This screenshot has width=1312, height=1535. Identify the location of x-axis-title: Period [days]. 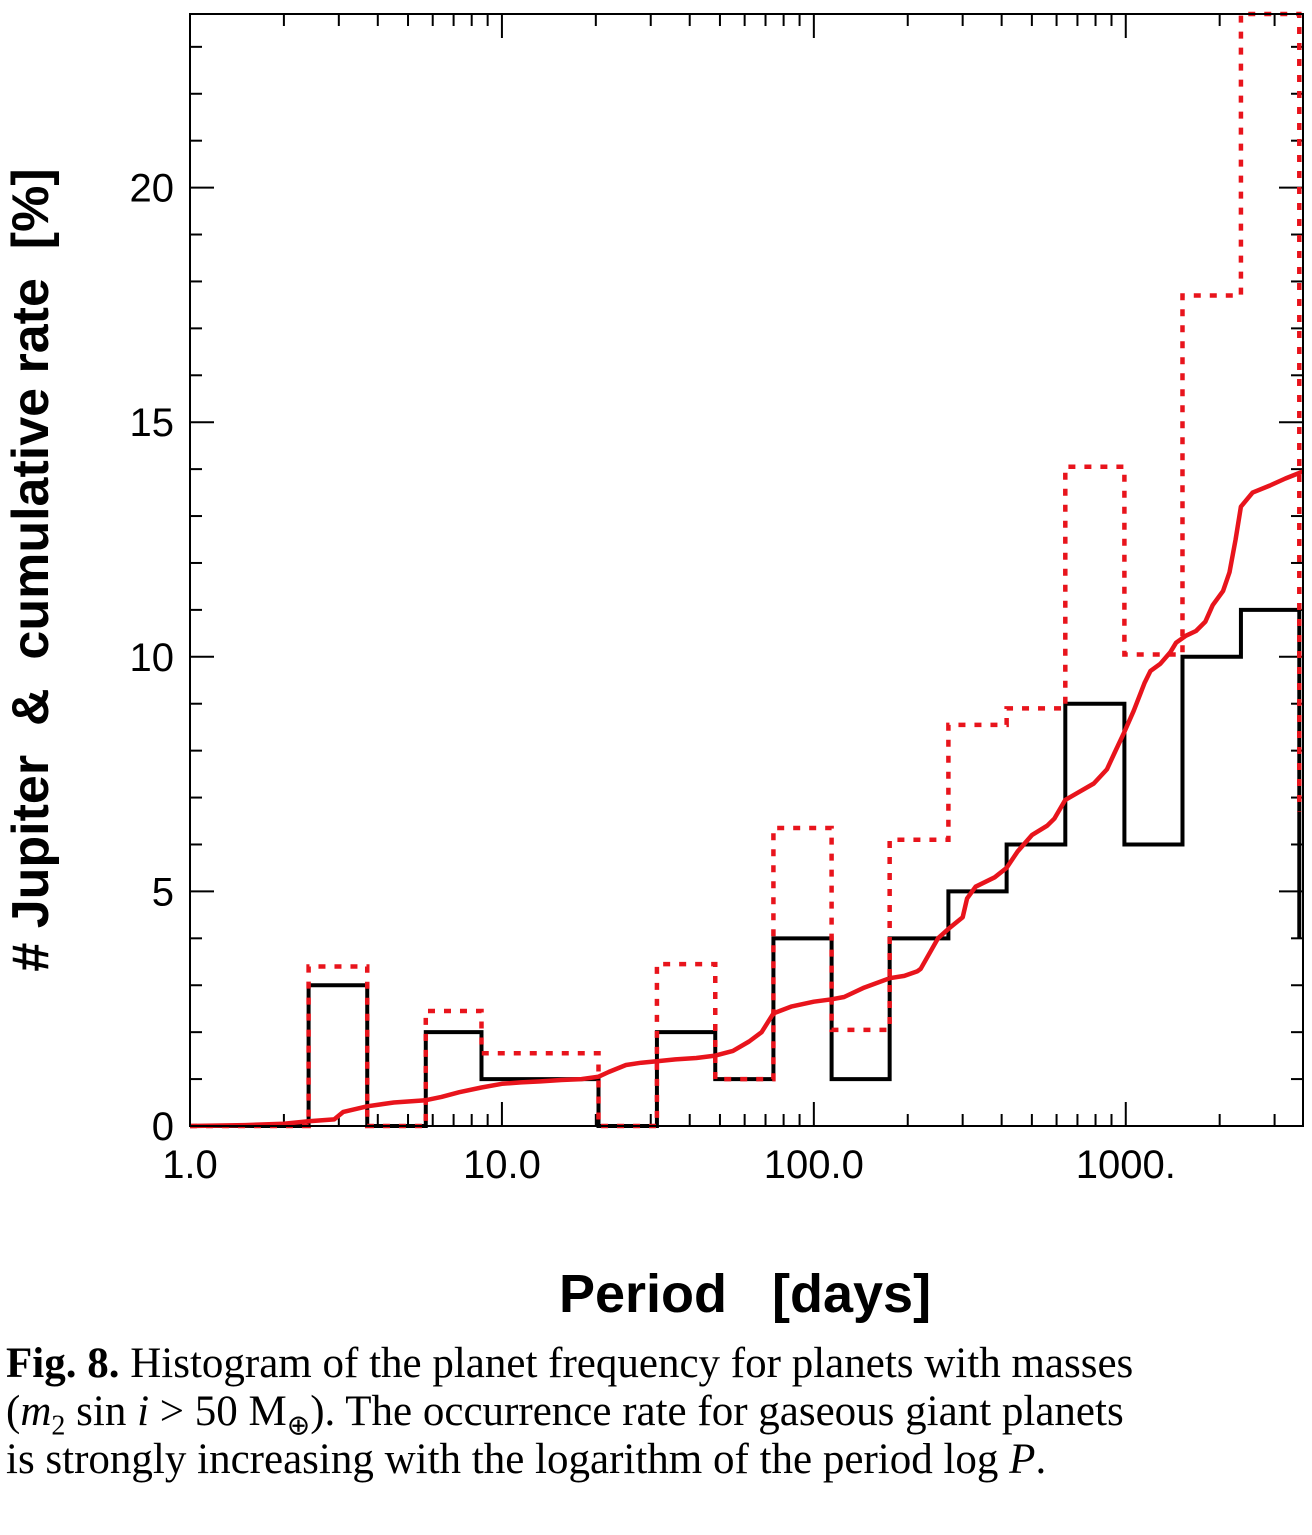
(745, 1294).